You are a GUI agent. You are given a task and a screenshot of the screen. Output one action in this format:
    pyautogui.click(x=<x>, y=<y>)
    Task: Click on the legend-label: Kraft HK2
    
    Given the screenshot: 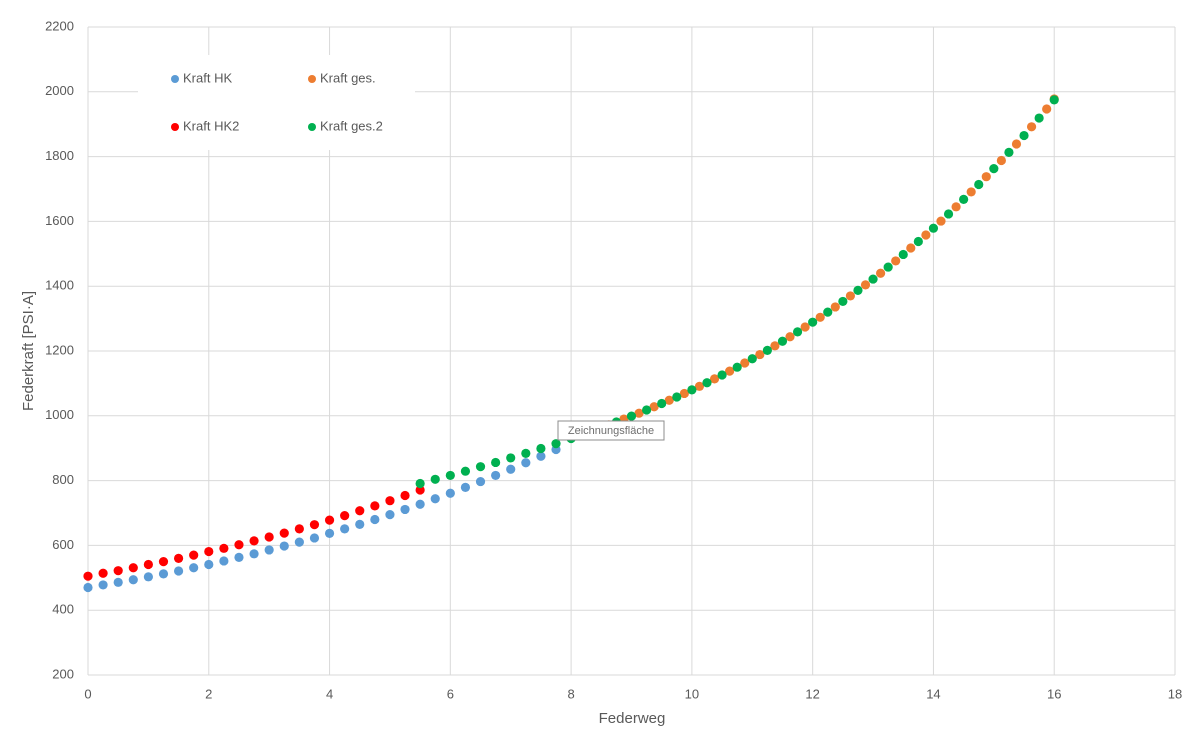 What is the action you would take?
    pyautogui.click(x=211, y=125)
    